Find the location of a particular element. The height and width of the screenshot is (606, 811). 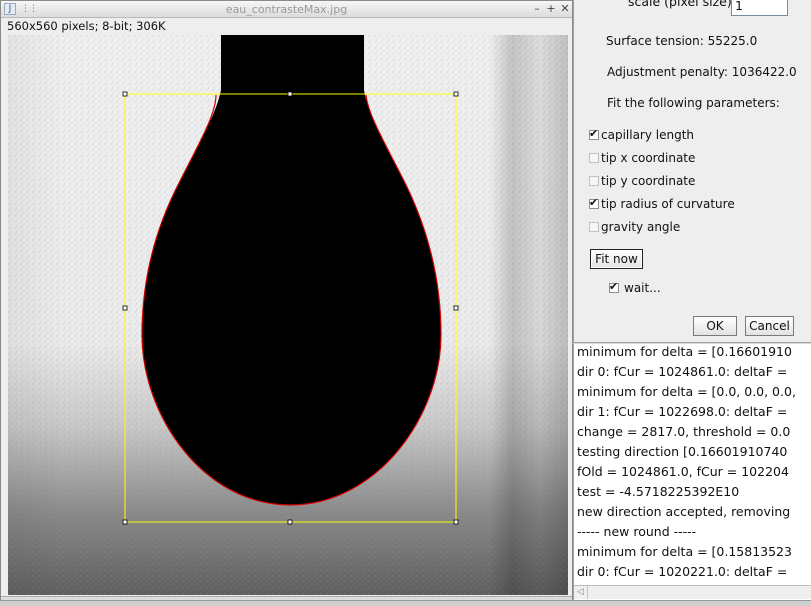

log-horizontal-scrollbar: ◁ is located at coordinates (692, 592).